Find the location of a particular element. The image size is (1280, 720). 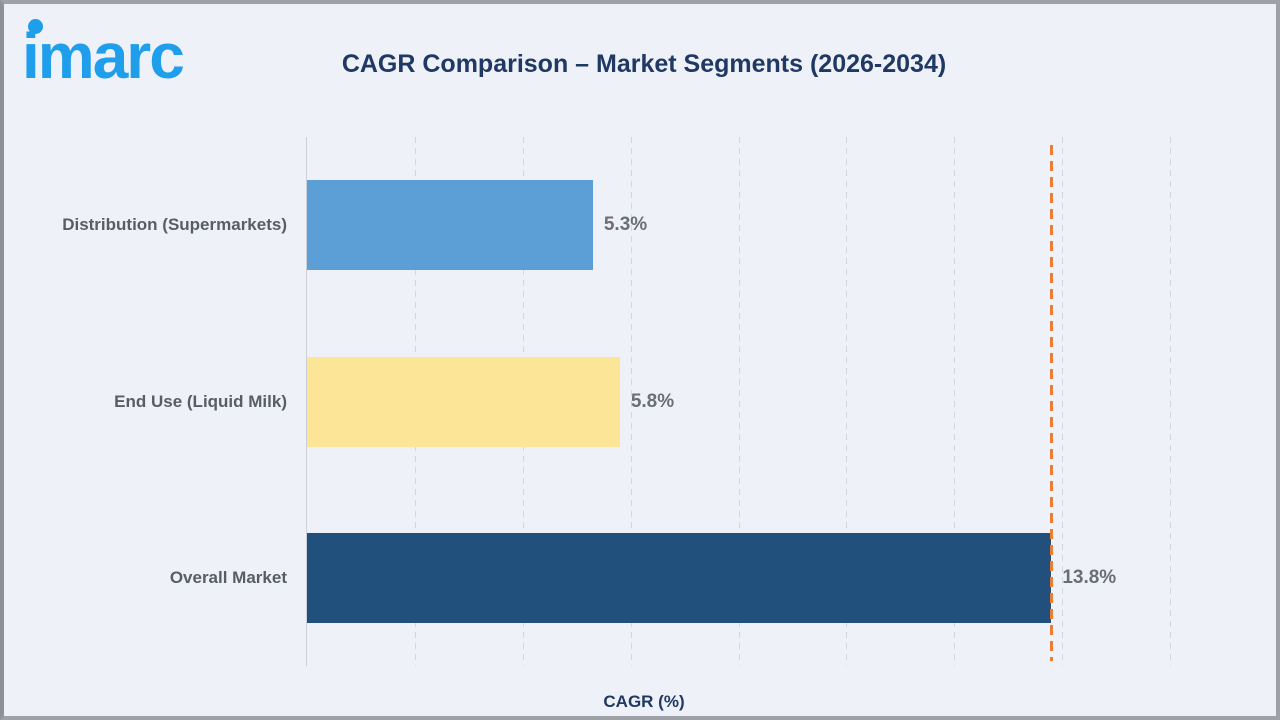

logo-dot-icon is located at coordinates (35, 26).